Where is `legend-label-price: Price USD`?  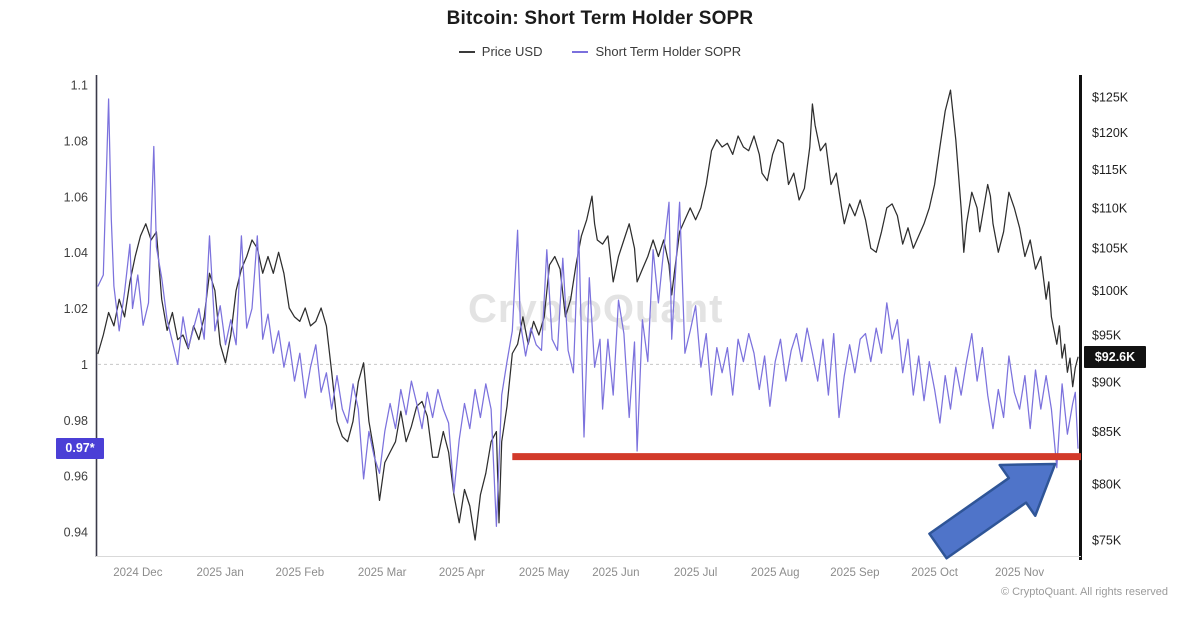
legend-label-price: Price USD is located at coordinates (512, 51).